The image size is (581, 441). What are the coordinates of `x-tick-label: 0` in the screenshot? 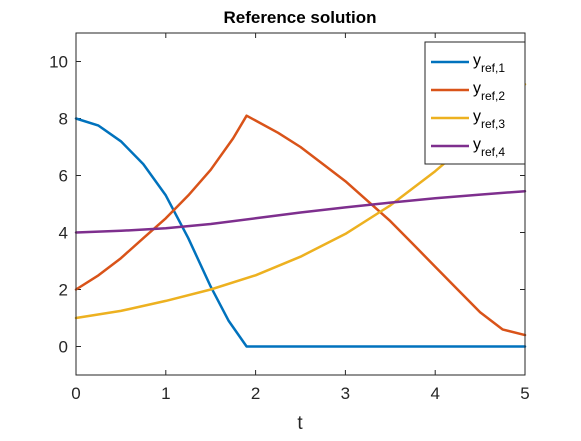 It's located at (75, 393).